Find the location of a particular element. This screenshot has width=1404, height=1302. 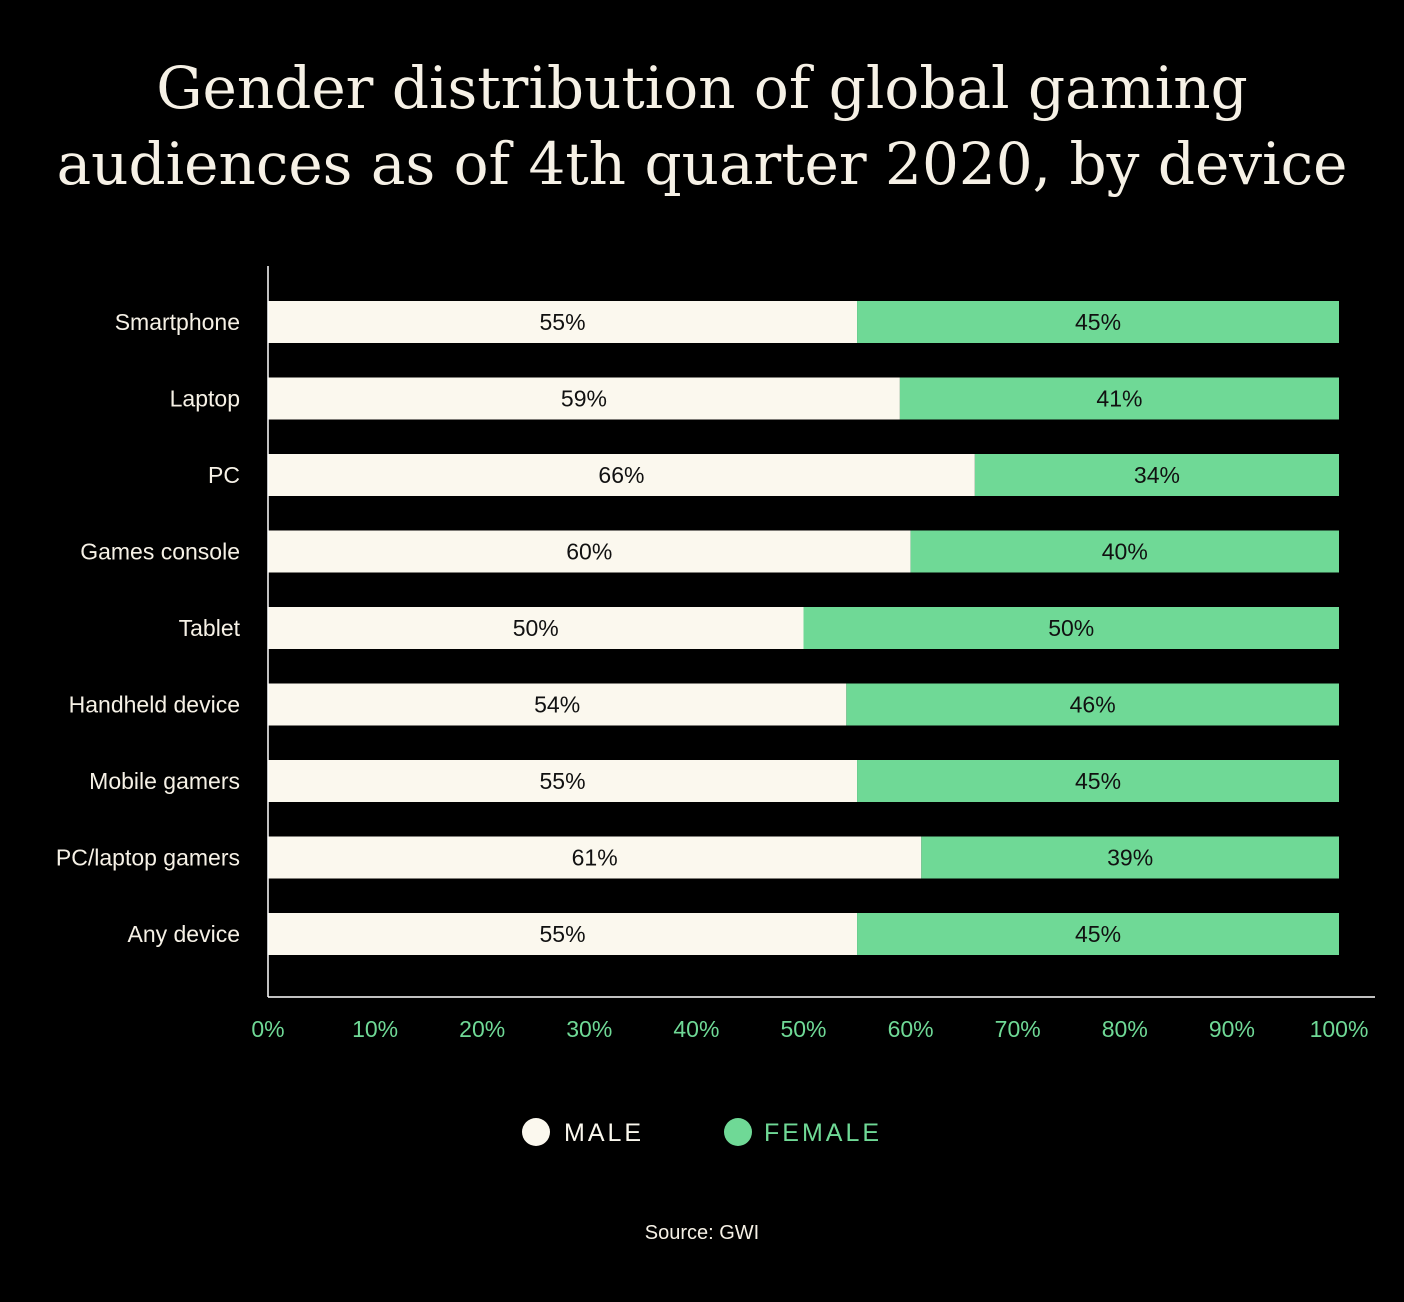

bar-male-tablet is located at coordinates (536, 628).